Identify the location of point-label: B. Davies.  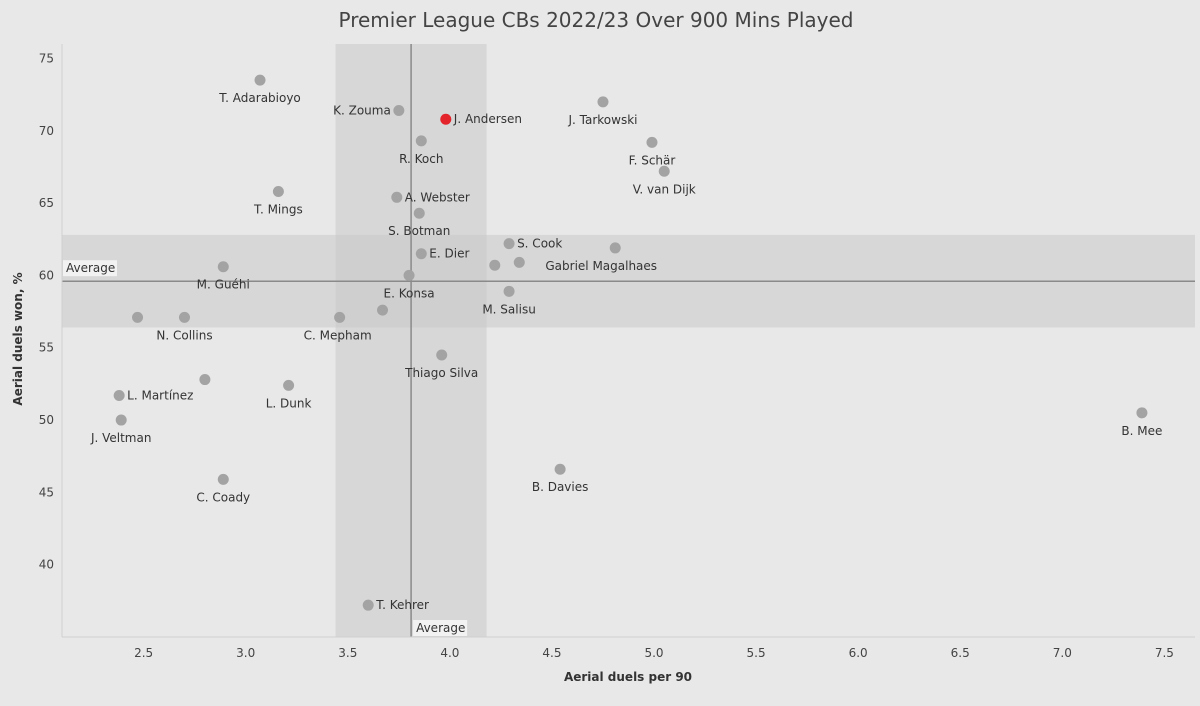
(560, 487).